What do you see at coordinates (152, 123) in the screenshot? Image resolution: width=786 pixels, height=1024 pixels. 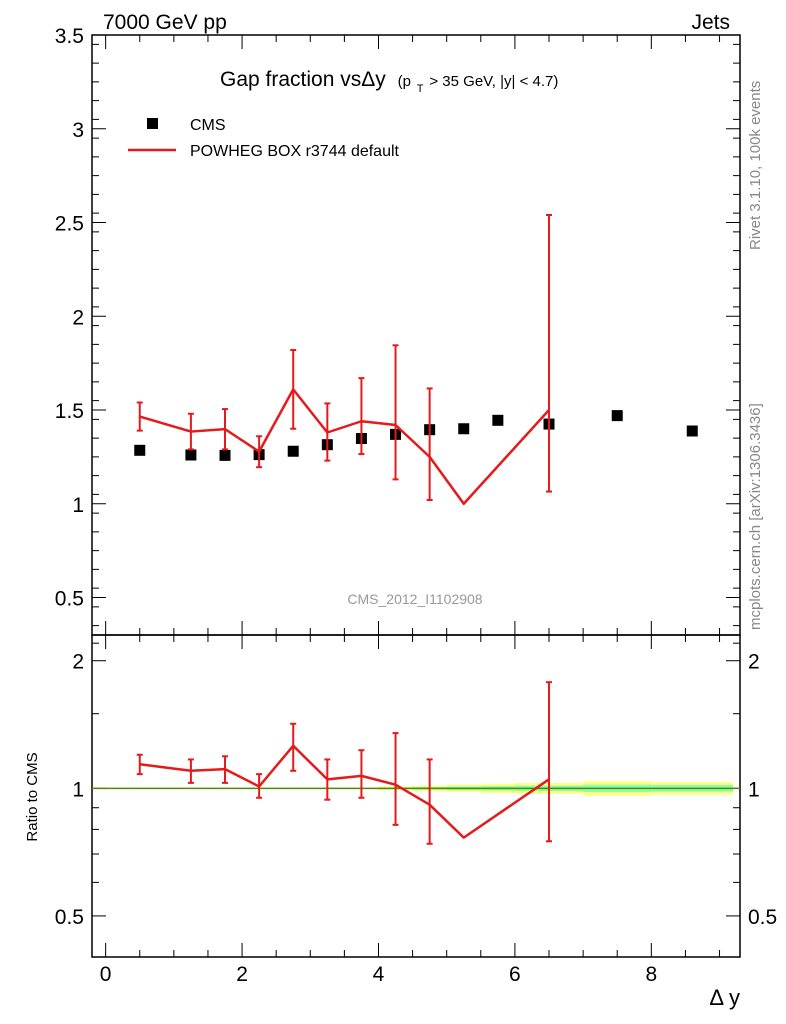 I see `legend-marker-cms` at bounding box center [152, 123].